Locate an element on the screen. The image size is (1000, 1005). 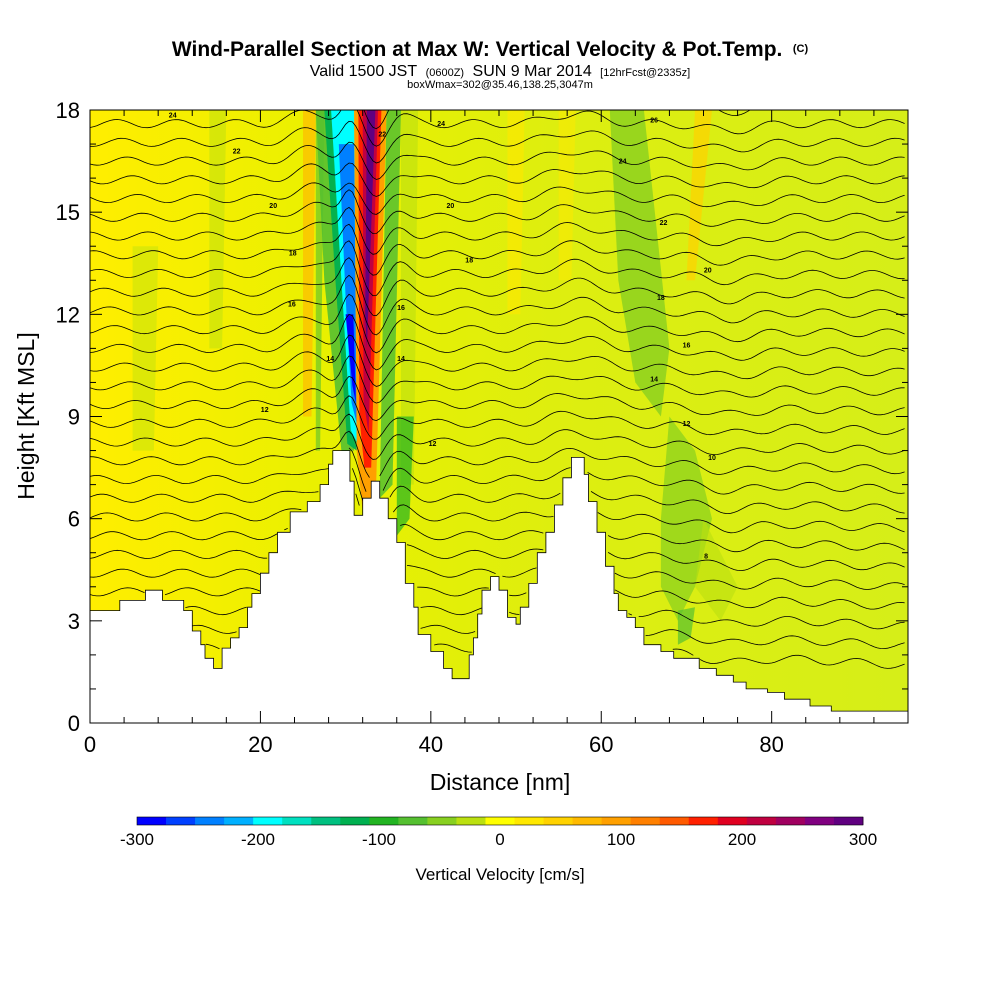
colorbar-tick-label: 0 is located at coordinates (499, 839).